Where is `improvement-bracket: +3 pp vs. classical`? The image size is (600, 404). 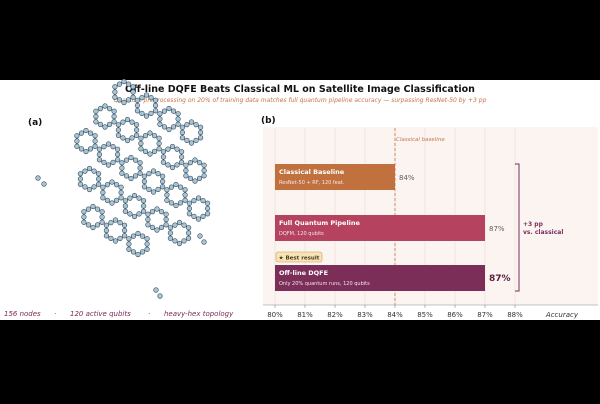 improvement-bracket: +3 pp vs. classical is located at coordinates (539, 227).